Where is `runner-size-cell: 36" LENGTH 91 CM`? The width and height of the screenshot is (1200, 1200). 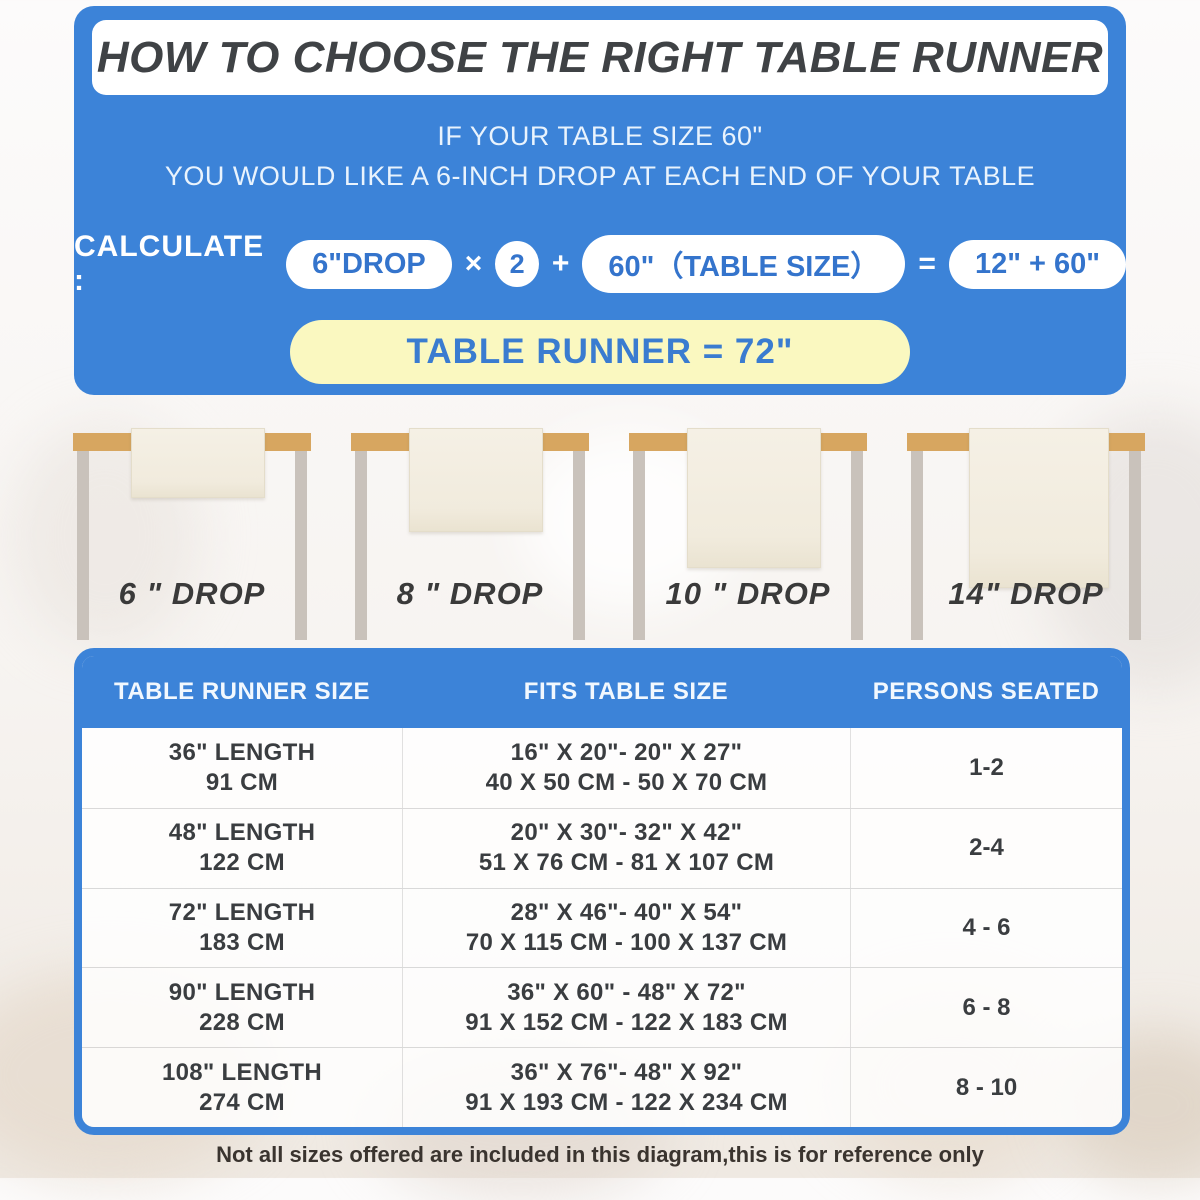
runner-size-cell: 36" LENGTH 91 CM is located at coordinates (242, 767).